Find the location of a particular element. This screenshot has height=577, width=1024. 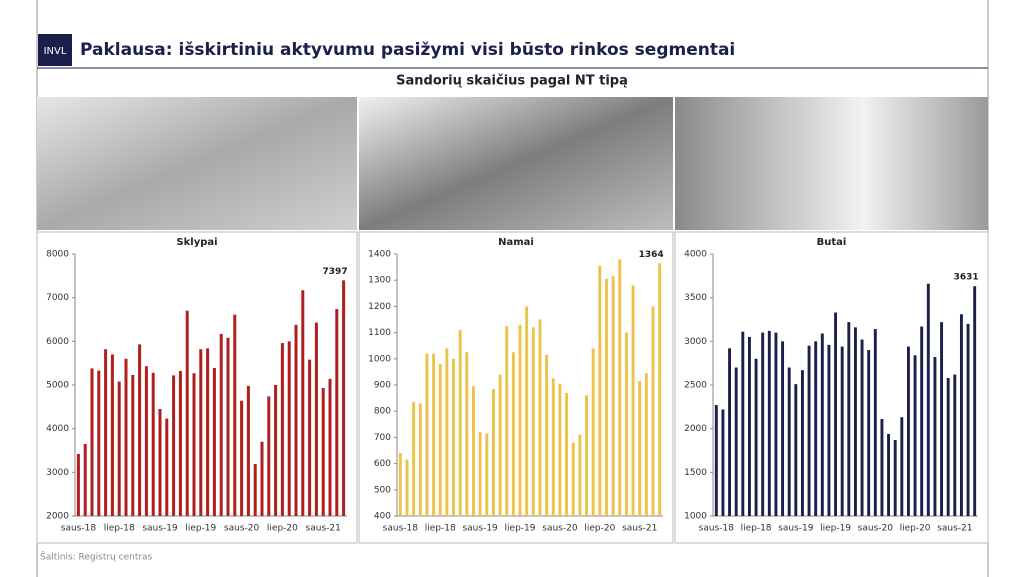

photo-apartments is located at coordinates (831, 163).